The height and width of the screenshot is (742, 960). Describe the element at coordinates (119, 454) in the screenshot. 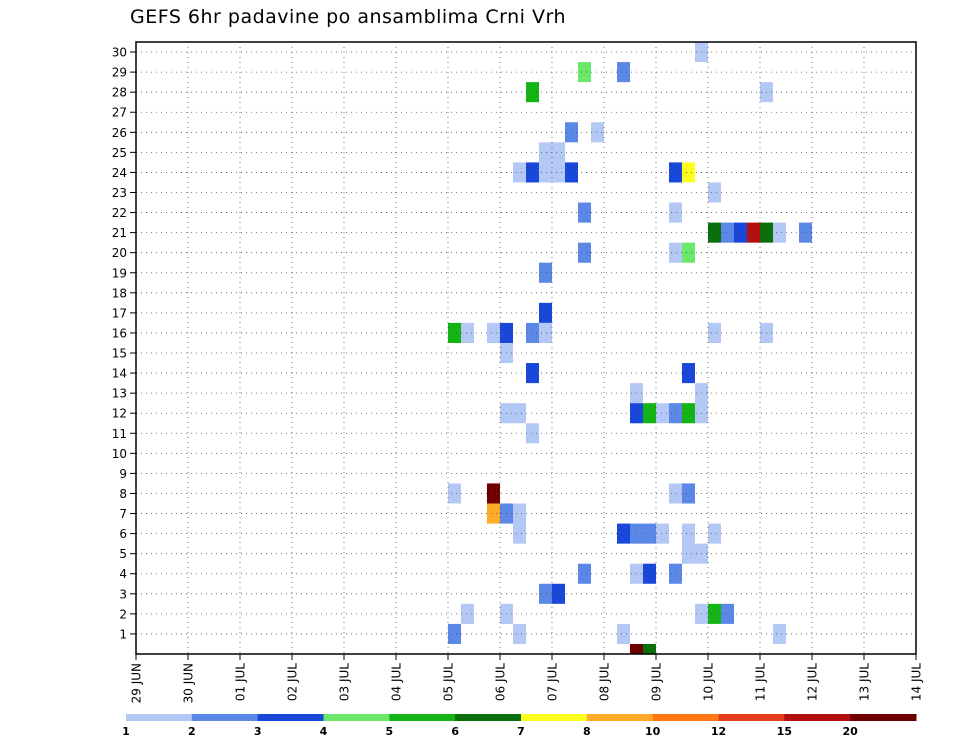

I see `y-tick-label: 10` at that location.